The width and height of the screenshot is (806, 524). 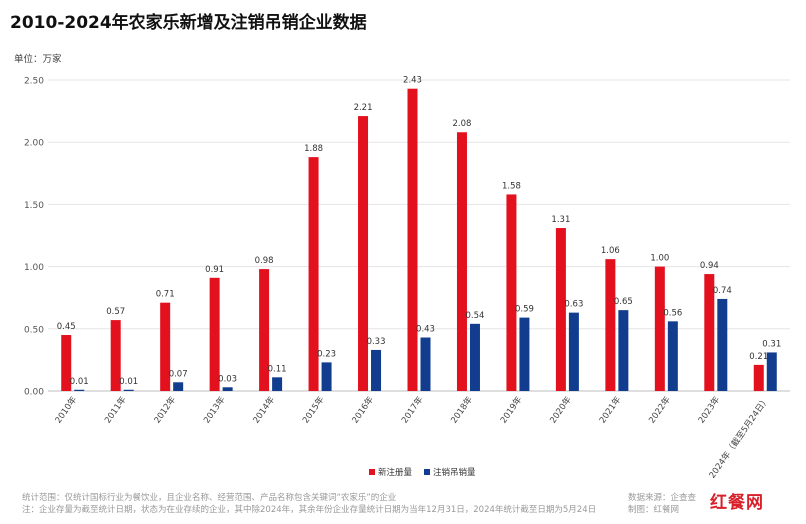 I want to click on brand-logo: 红餐网, so click(x=746, y=500).